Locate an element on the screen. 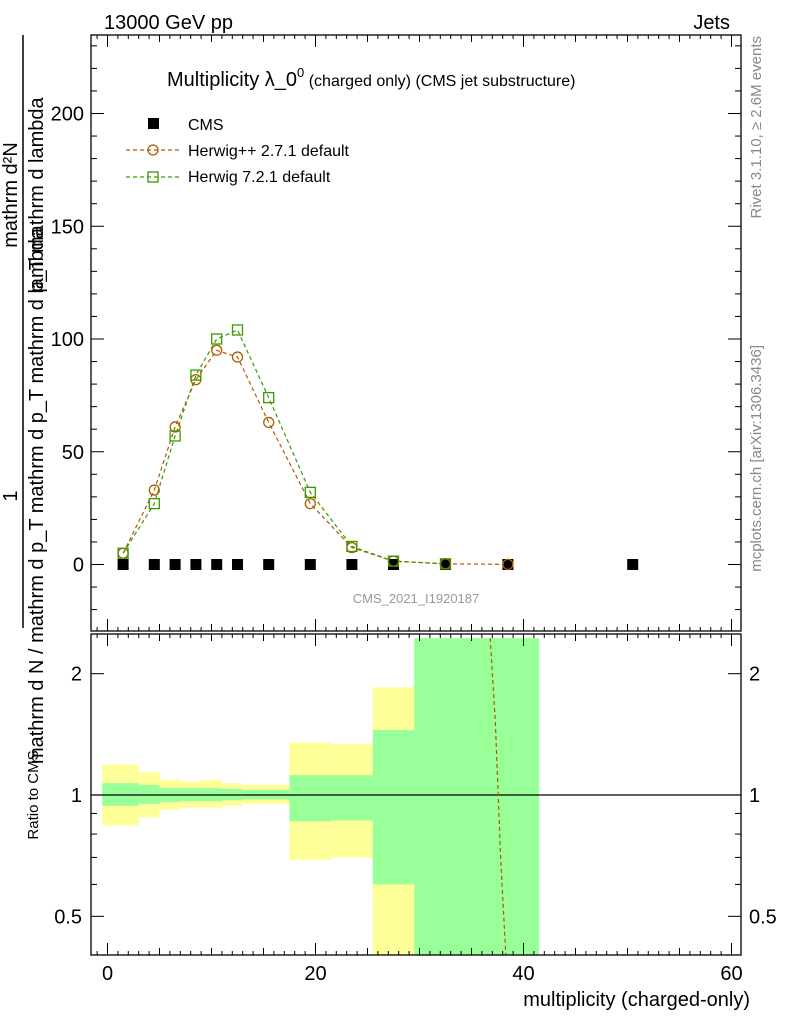 The width and height of the screenshot is (786, 1024). y-tick-label-1: 50 is located at coordinates (73, 453).